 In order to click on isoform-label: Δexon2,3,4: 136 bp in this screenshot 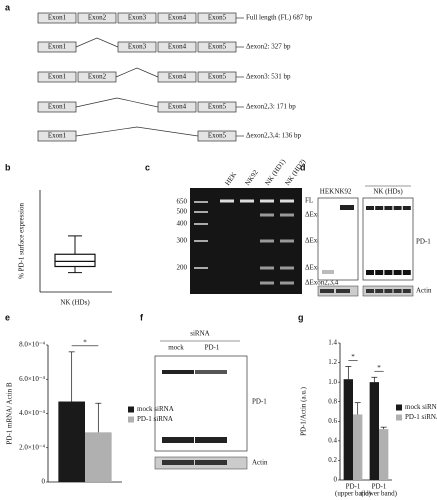, I will do `click(274, 136)`.